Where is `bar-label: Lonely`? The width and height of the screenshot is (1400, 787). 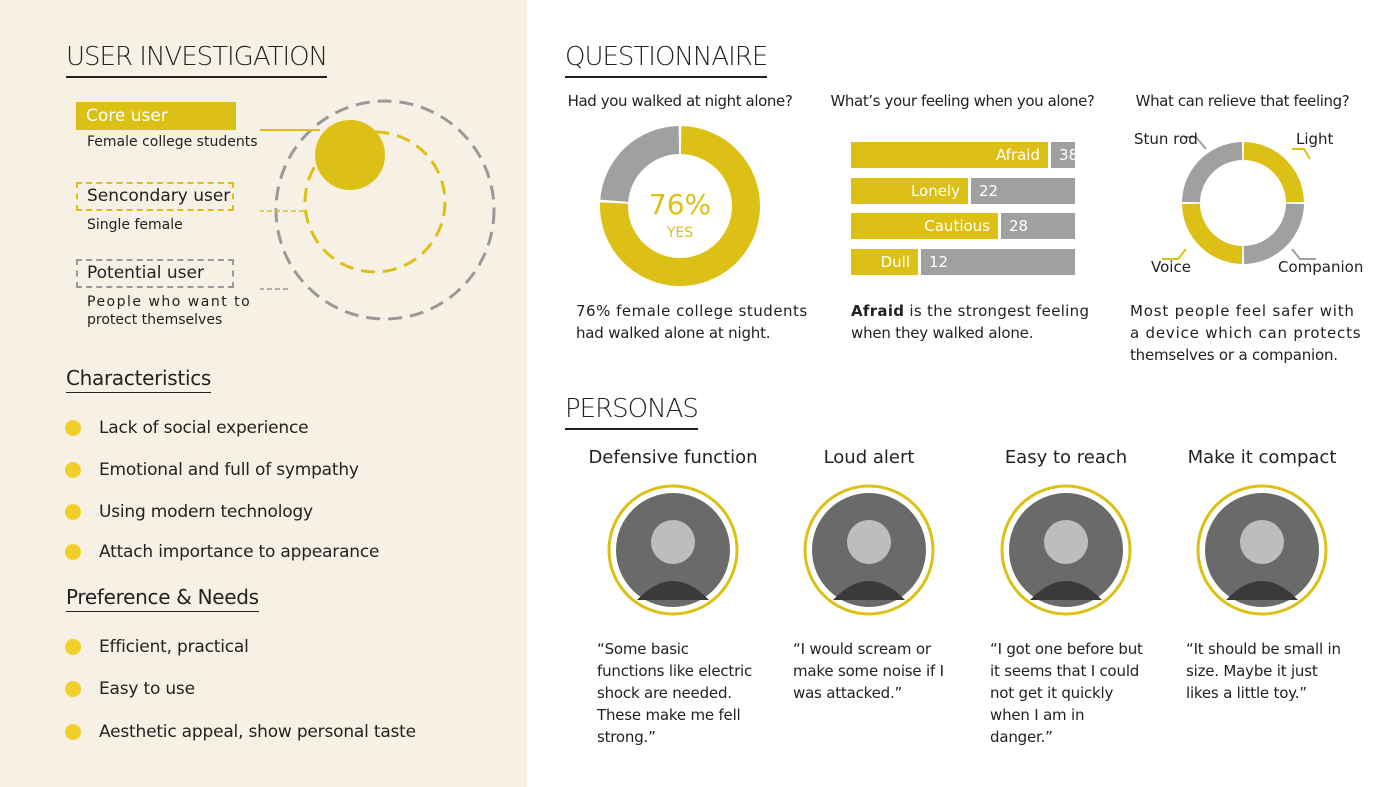 bar-label: Lonely is located at coordinates (911, 190).